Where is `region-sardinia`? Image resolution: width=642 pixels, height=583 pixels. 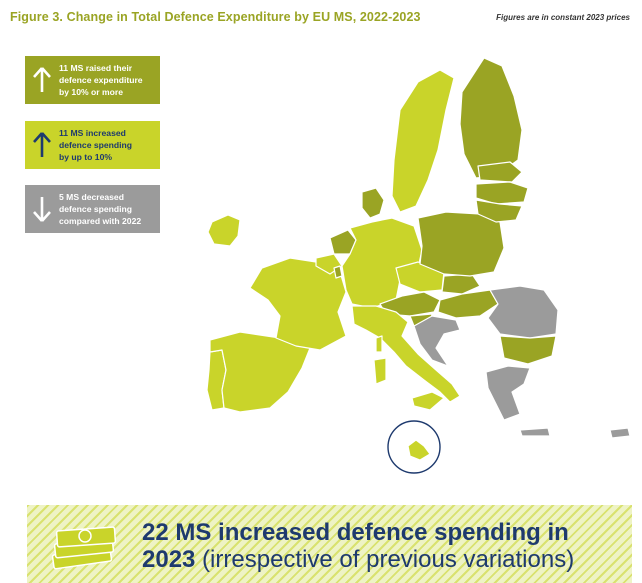
region-sardinia is located at coordinates (380, 371).